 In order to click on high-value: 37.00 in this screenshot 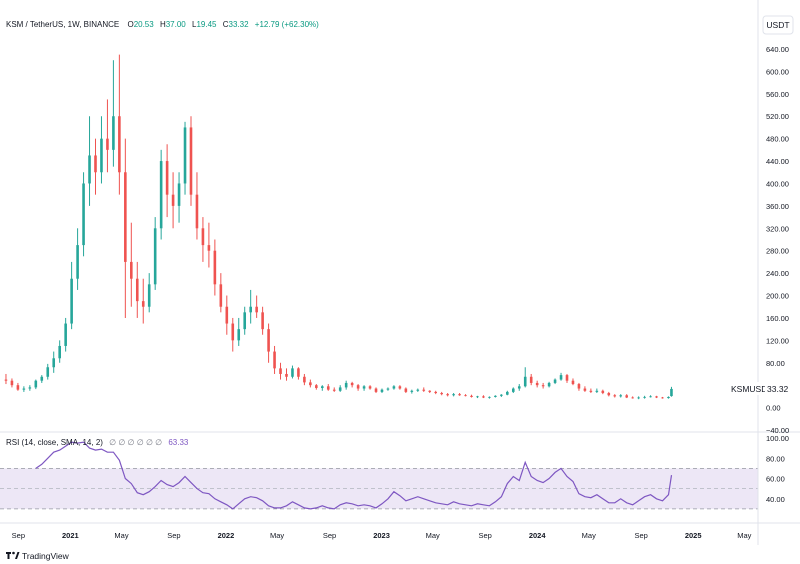, I will do `click(176, 24)`.